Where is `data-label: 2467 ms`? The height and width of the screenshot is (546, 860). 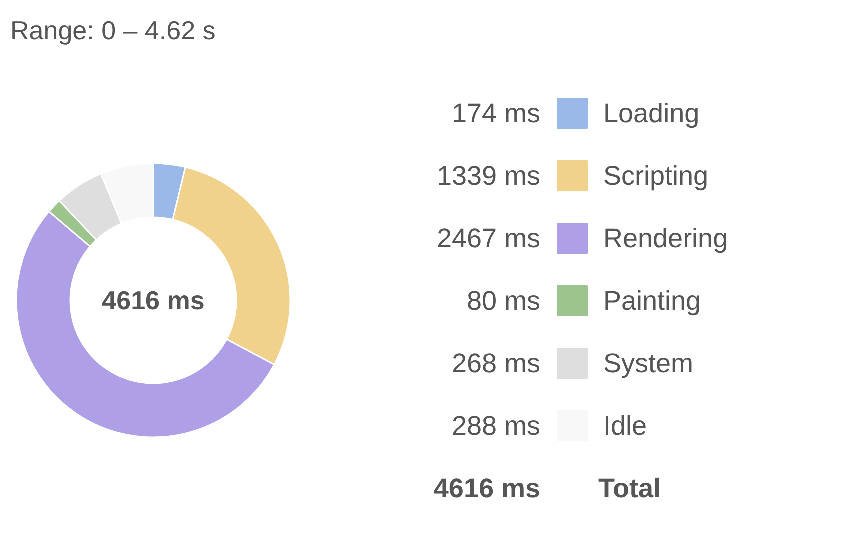 data-label: 2467 ms is located at coordinates (488, 239).